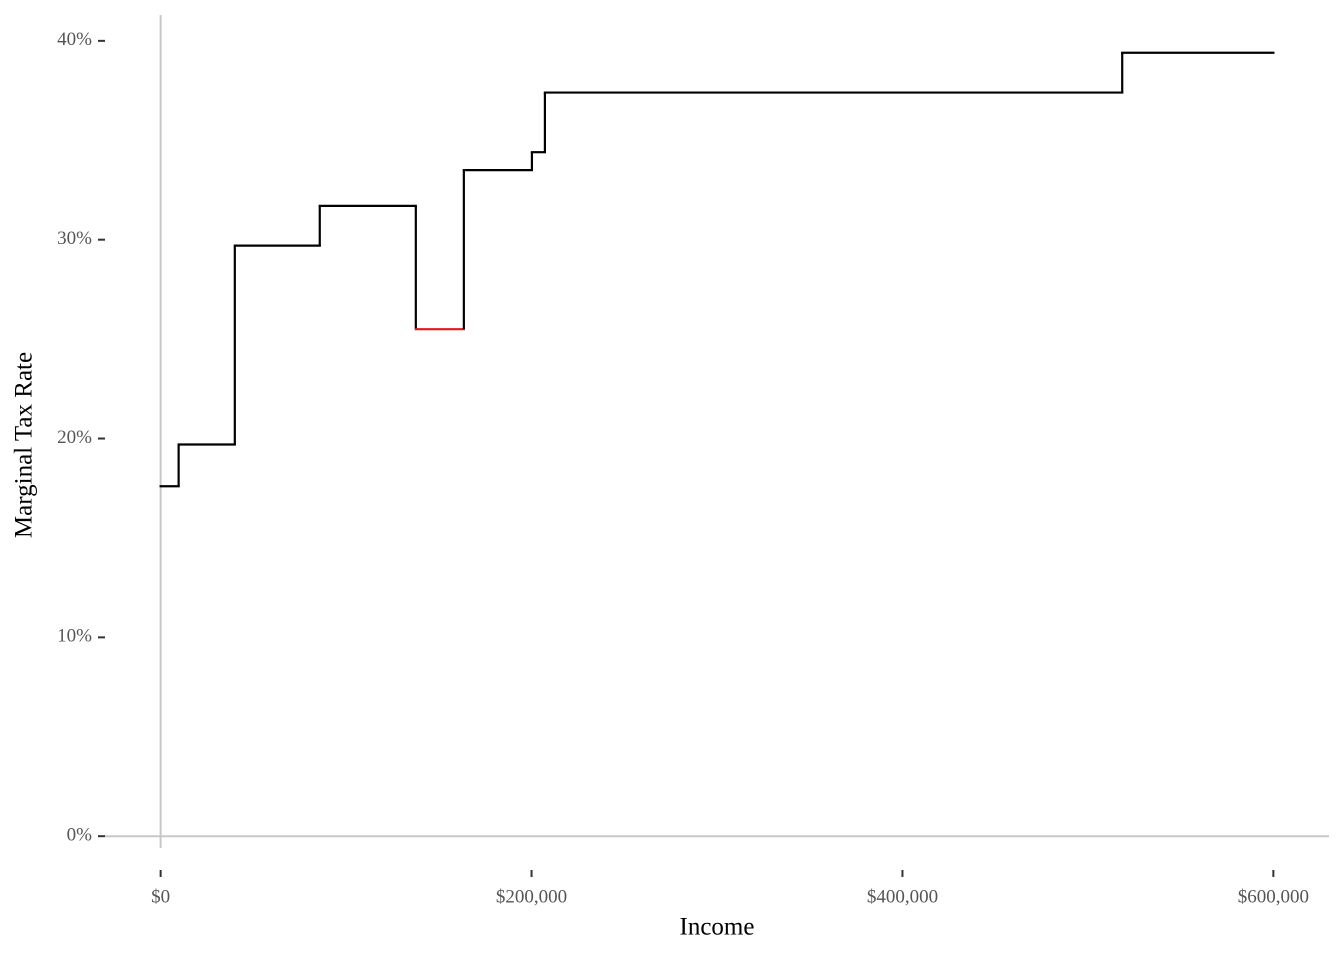  Describe the element at coordinates (902, 896) in the screenshot. I see `x-tick-label: $400,000` at that location.